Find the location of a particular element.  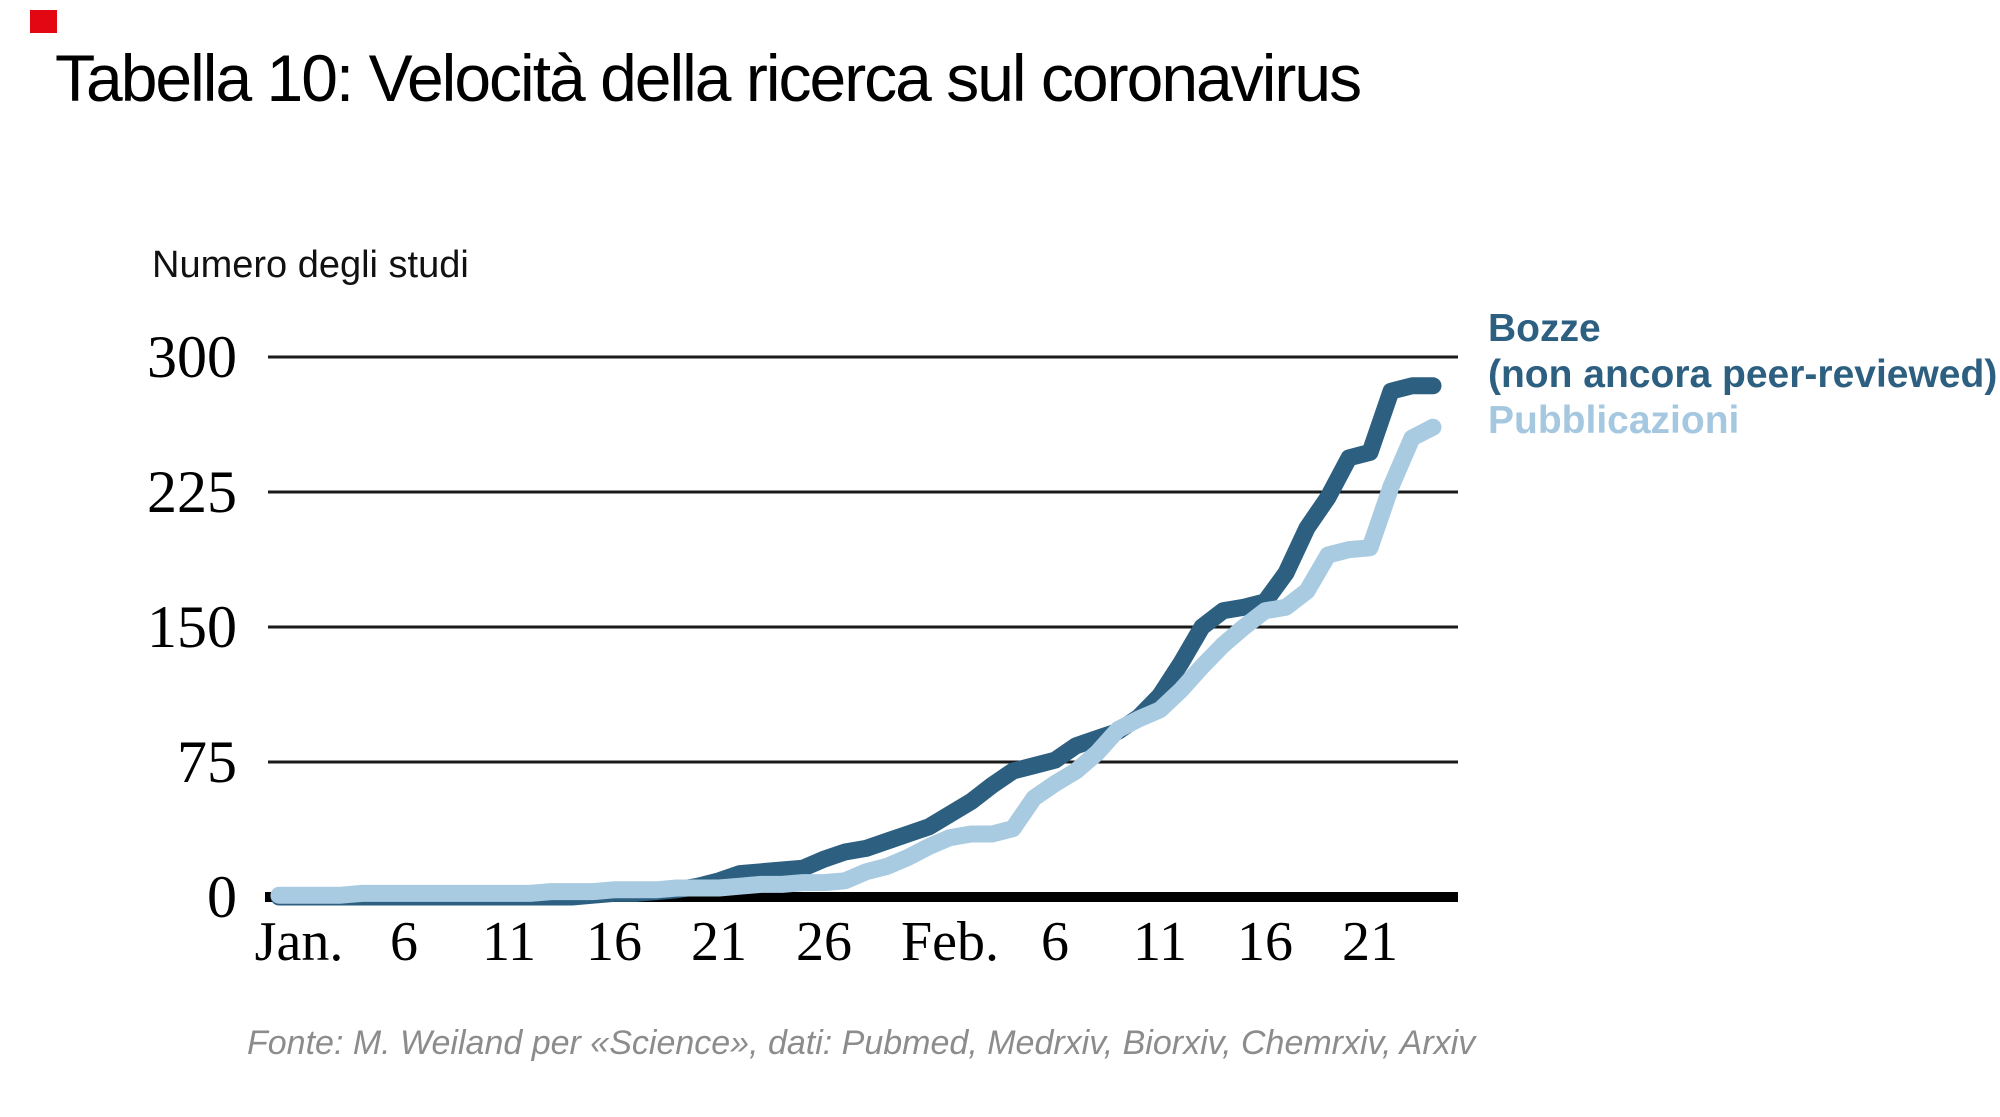

y-tick-label-300: 300 is located at coordinates (192, 357).